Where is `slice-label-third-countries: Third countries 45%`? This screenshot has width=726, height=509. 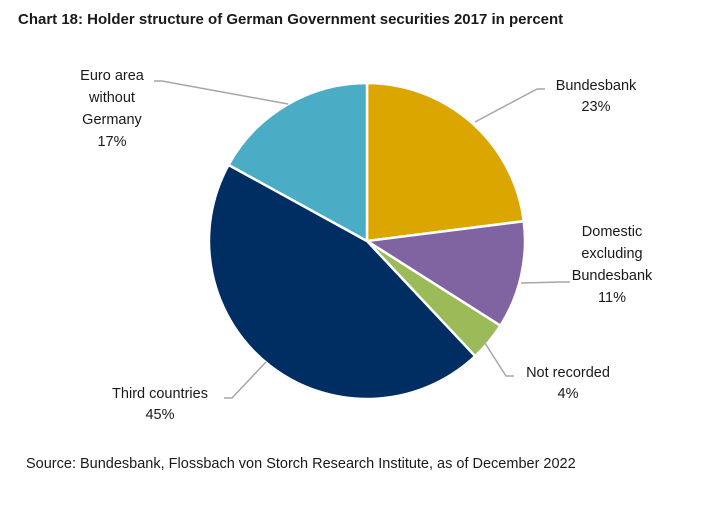 slice-label-third-countries: Third countries 45% is located at coordinates (160, 404).